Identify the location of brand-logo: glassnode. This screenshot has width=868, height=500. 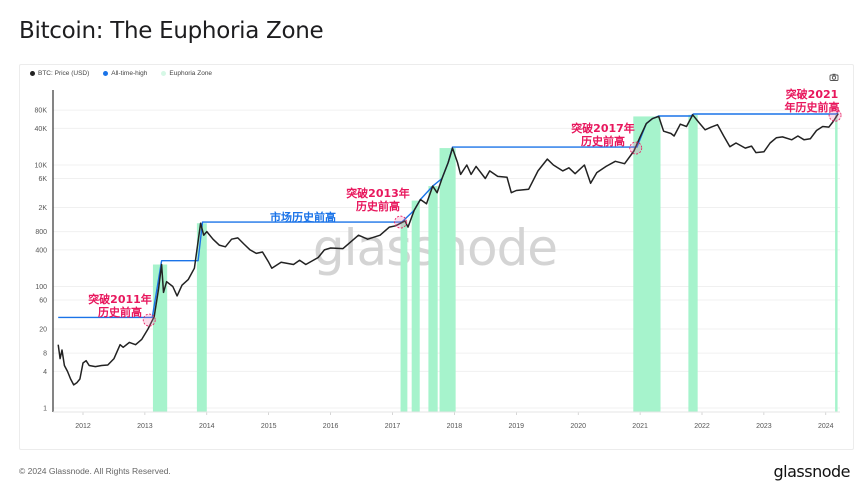
(811, 471).